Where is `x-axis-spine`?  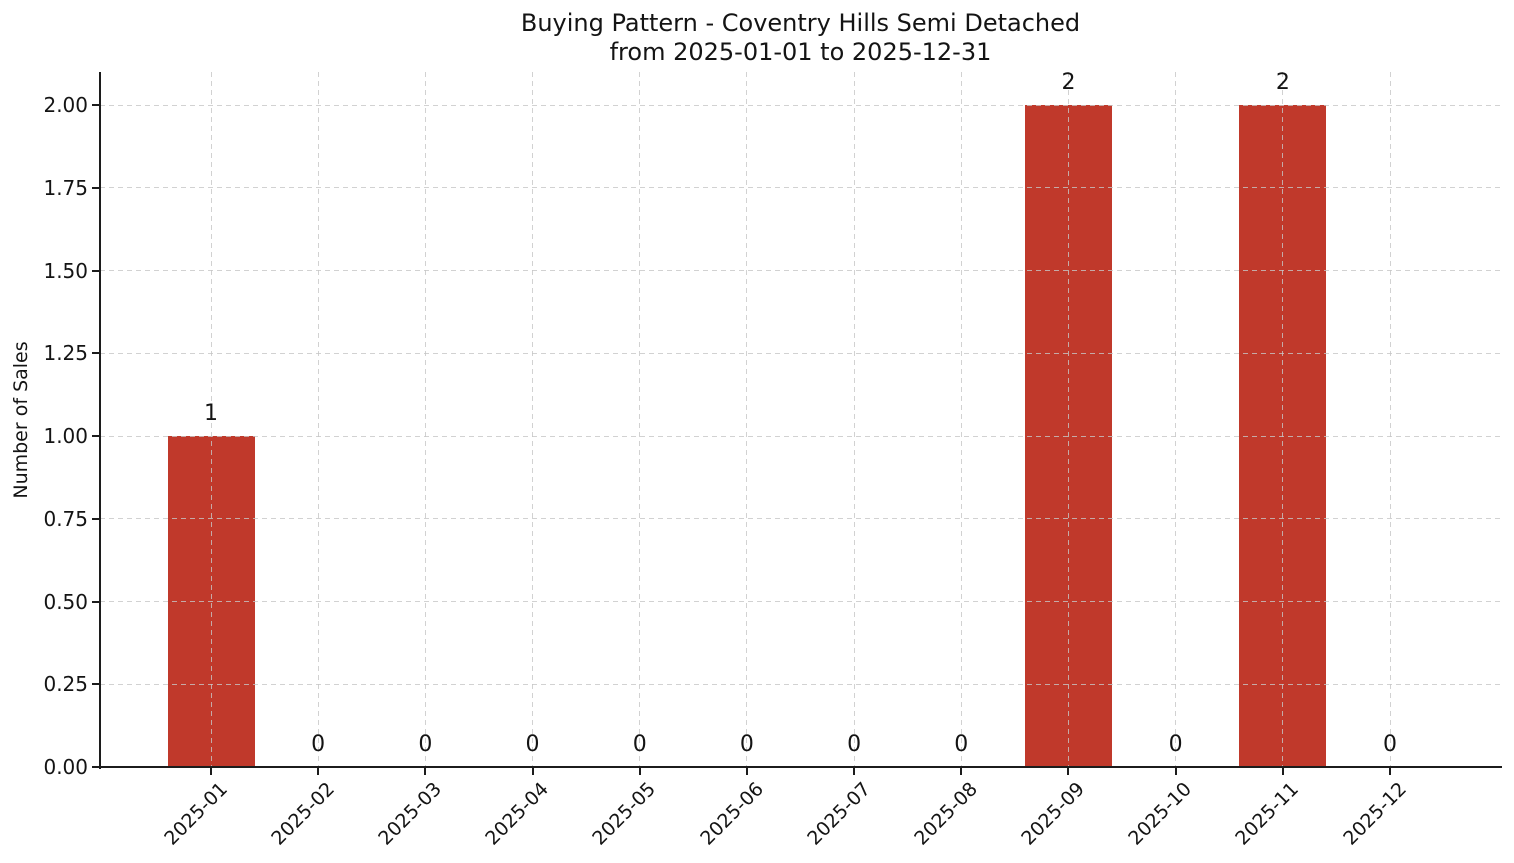
x-axis-spine is located at coordinates (800, 767).